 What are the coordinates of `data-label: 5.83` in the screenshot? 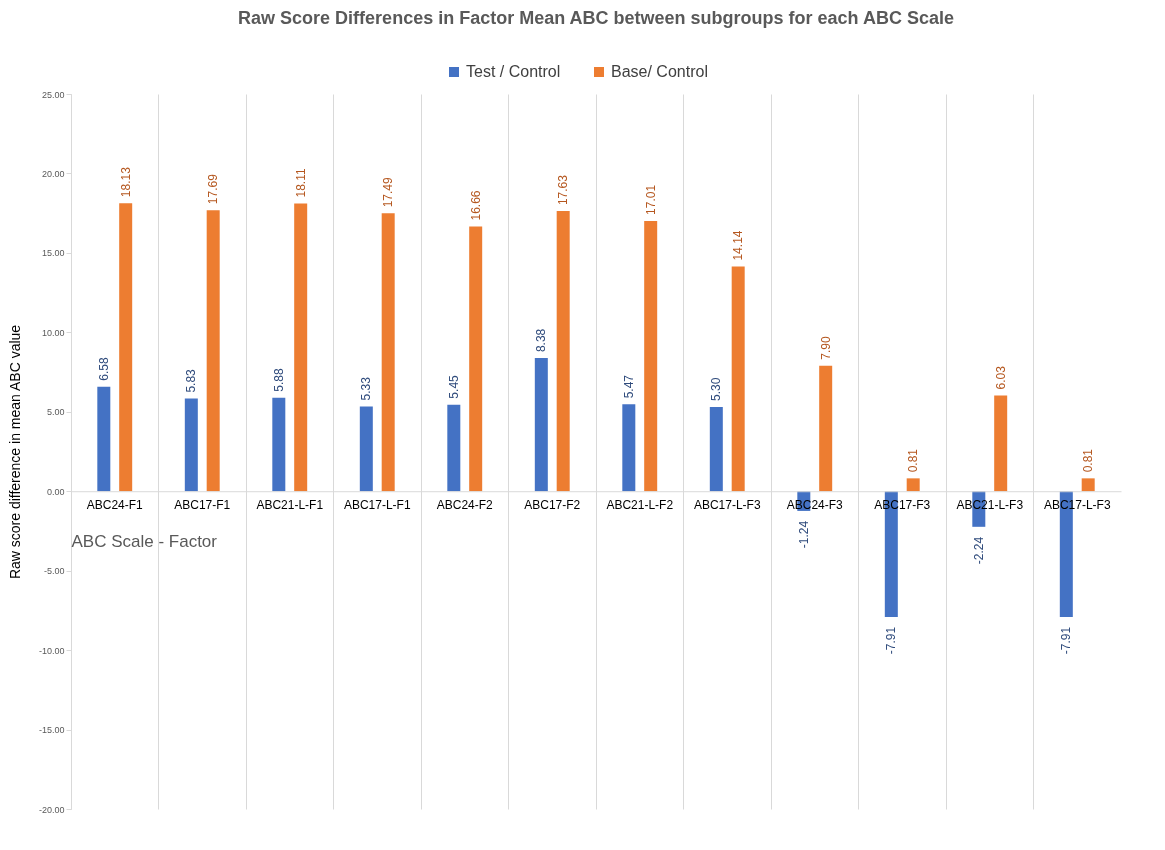 It's located at (191, 380).